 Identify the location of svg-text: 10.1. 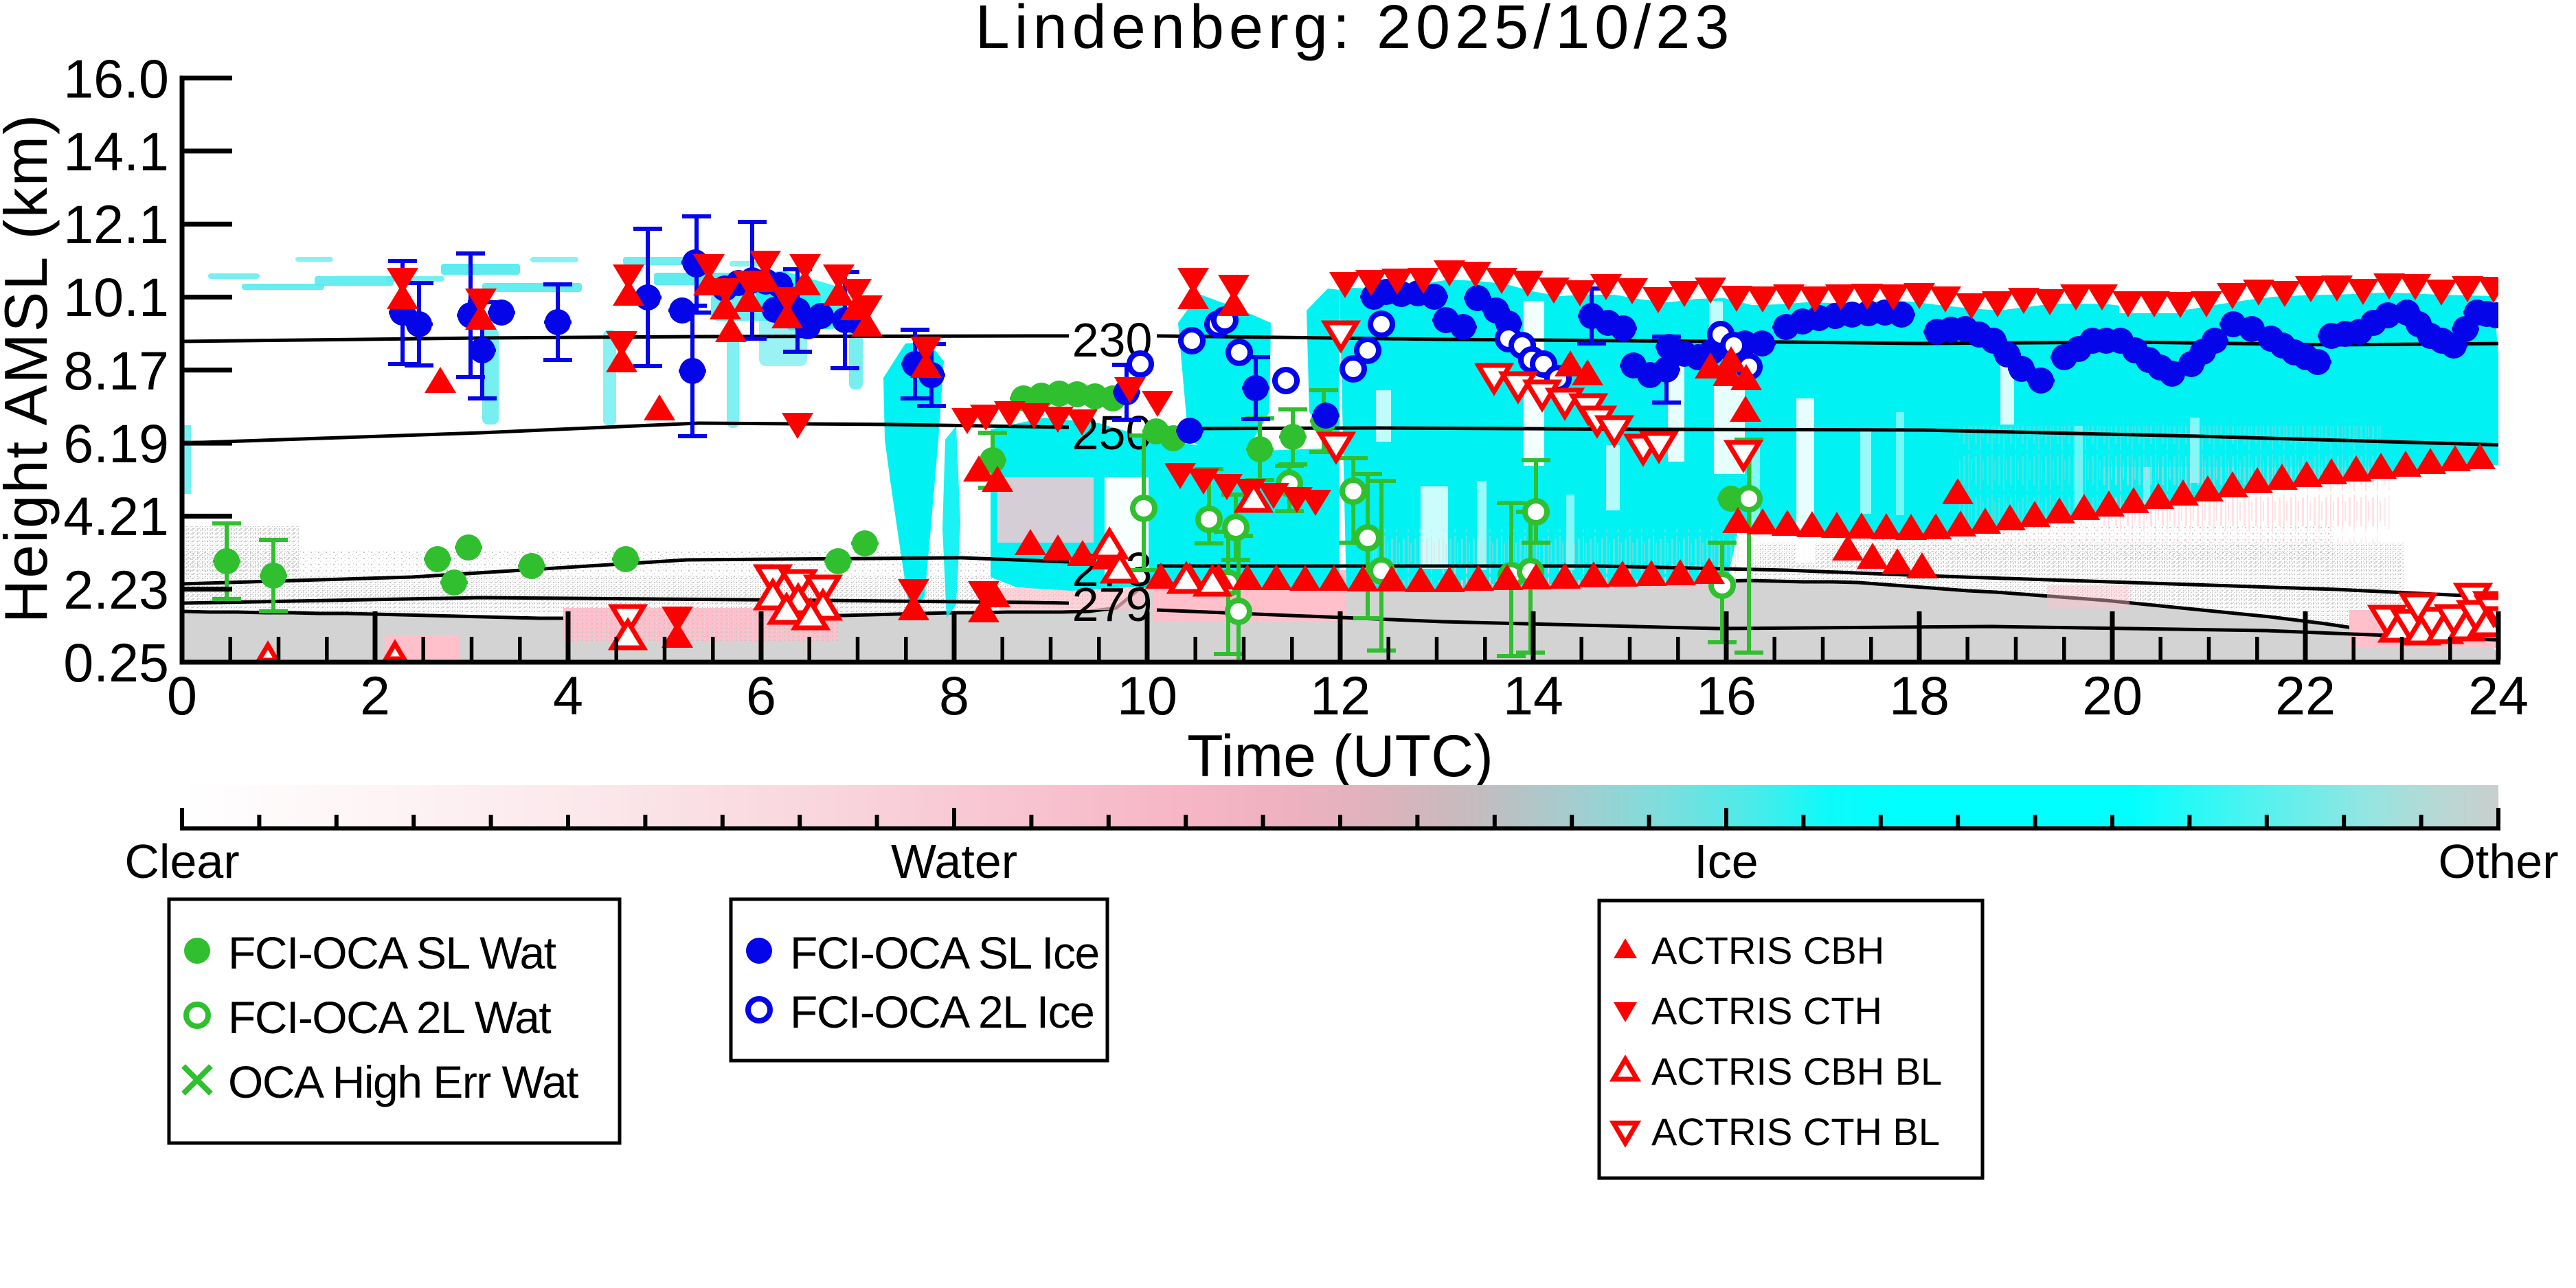
(116, 297).